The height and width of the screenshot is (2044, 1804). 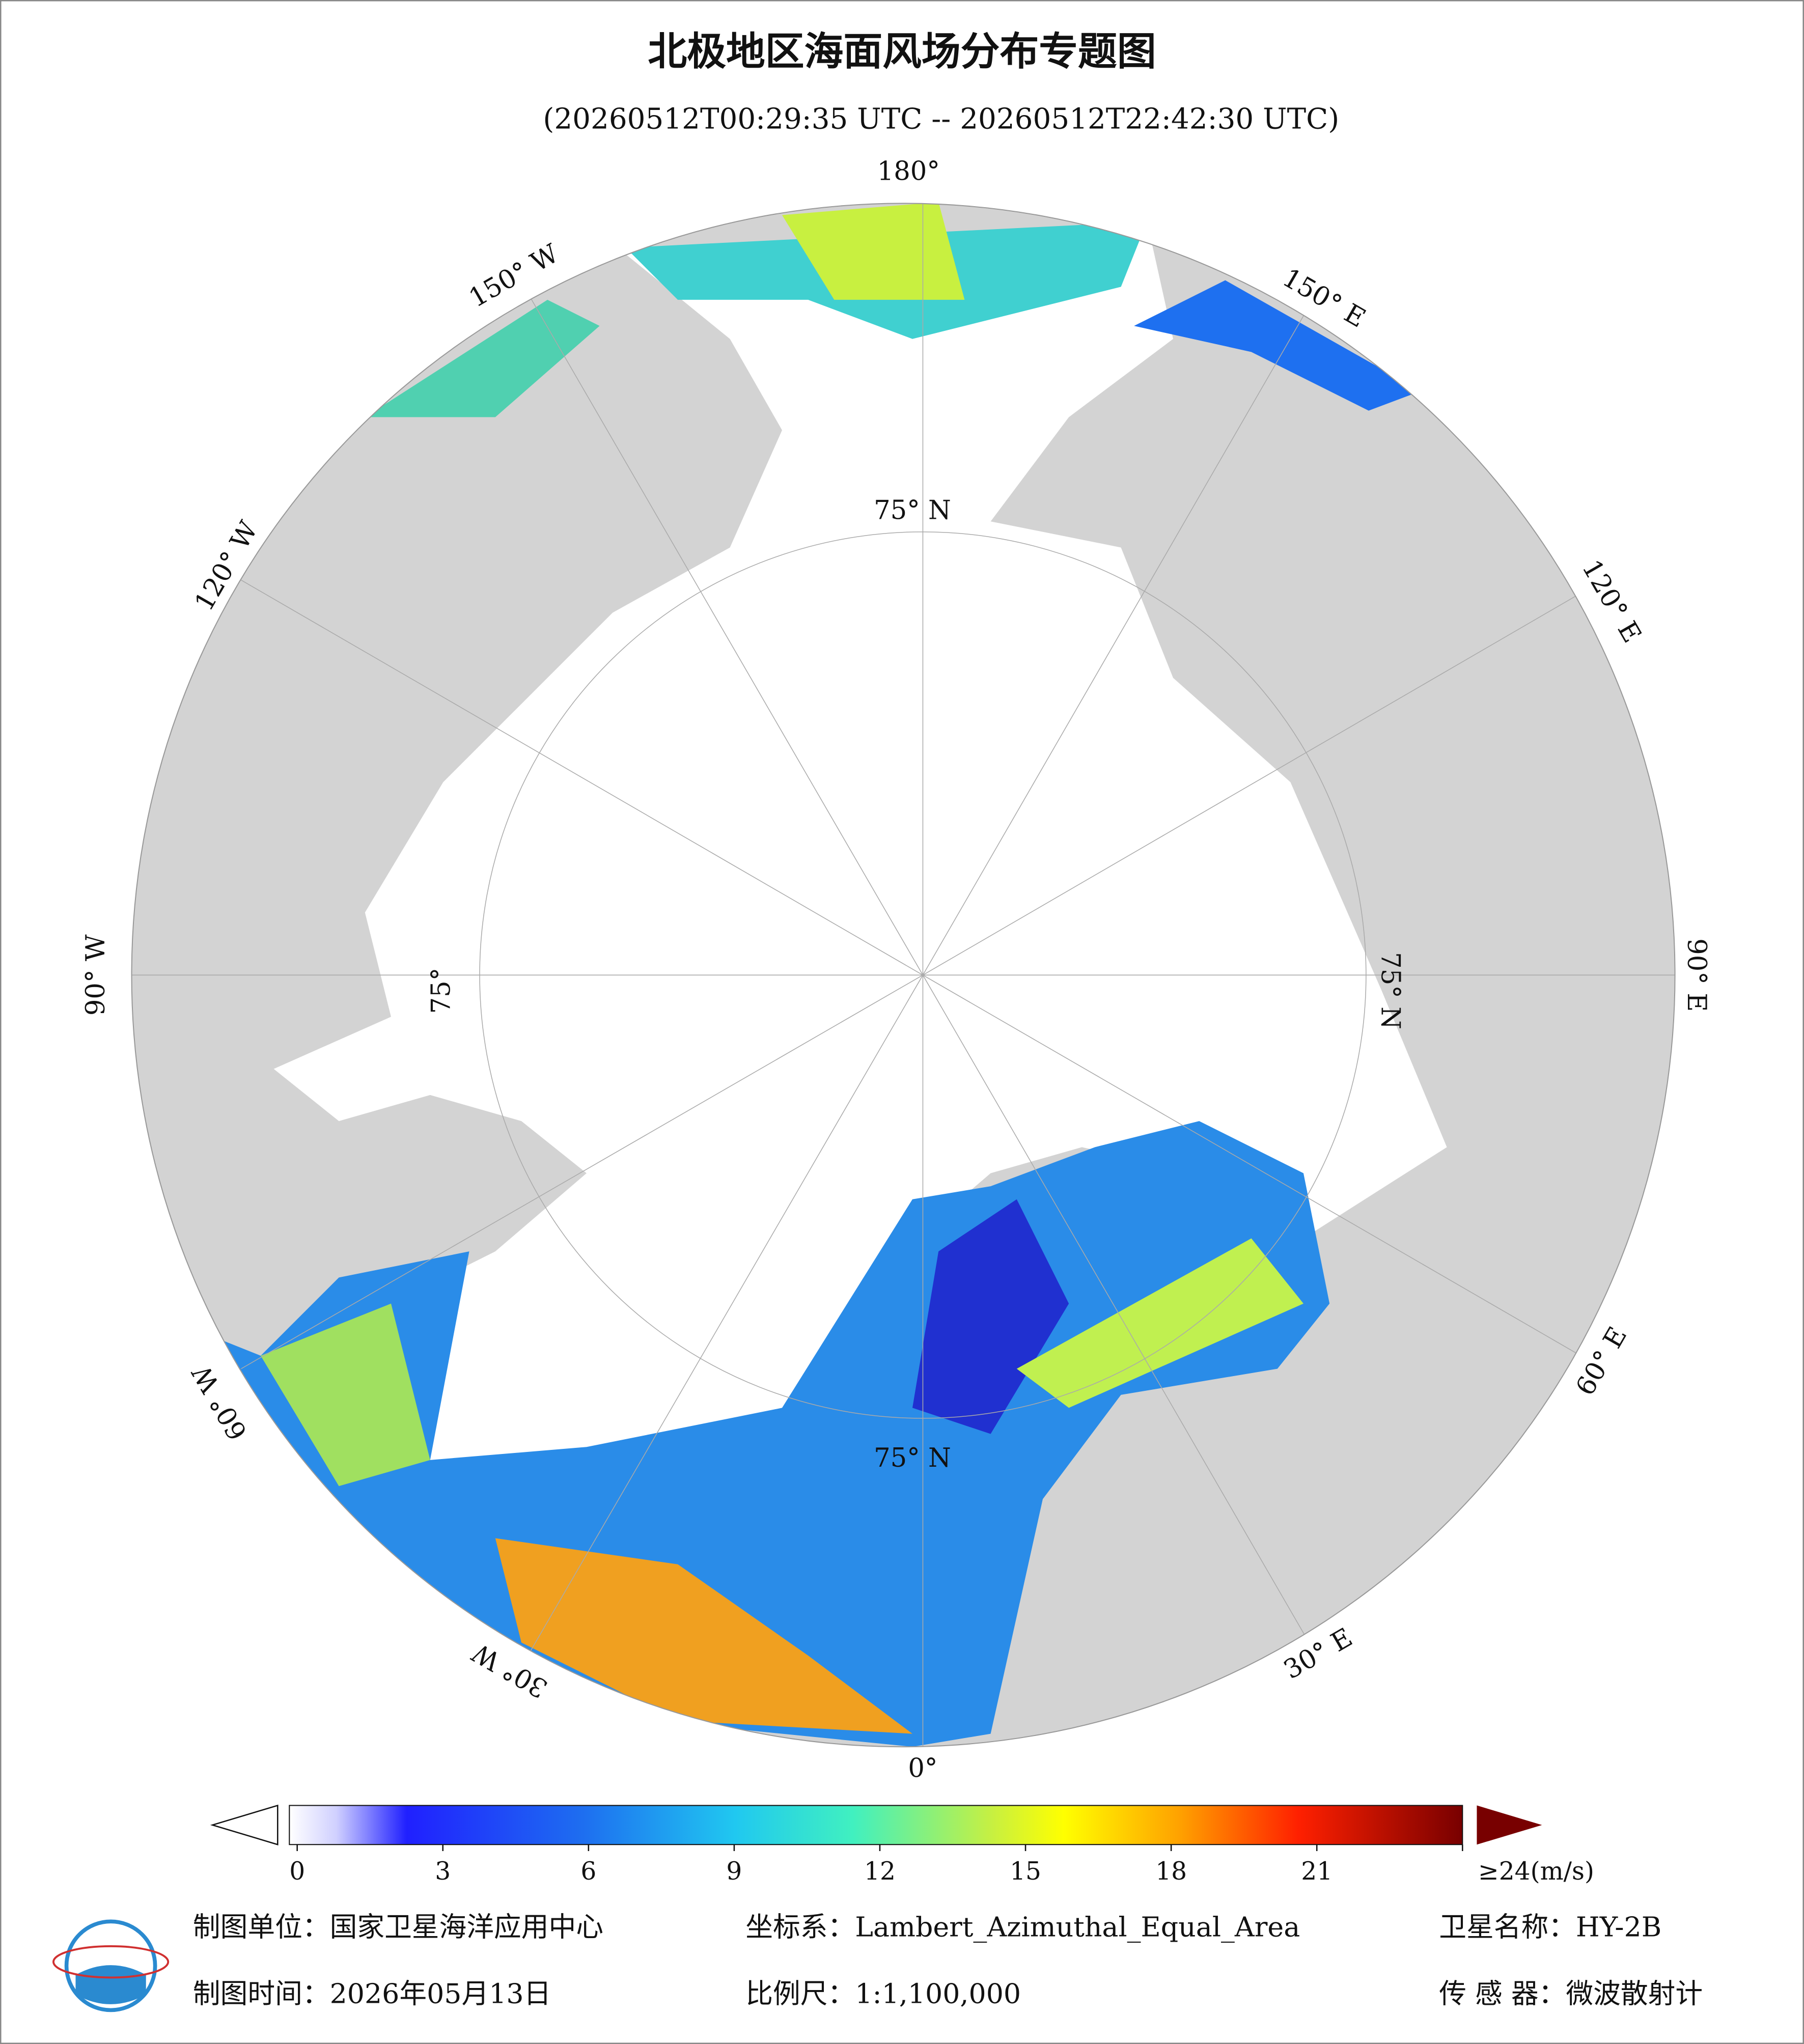 I want to click on longitude-label: 90° E, so click(x=1696, y=975).